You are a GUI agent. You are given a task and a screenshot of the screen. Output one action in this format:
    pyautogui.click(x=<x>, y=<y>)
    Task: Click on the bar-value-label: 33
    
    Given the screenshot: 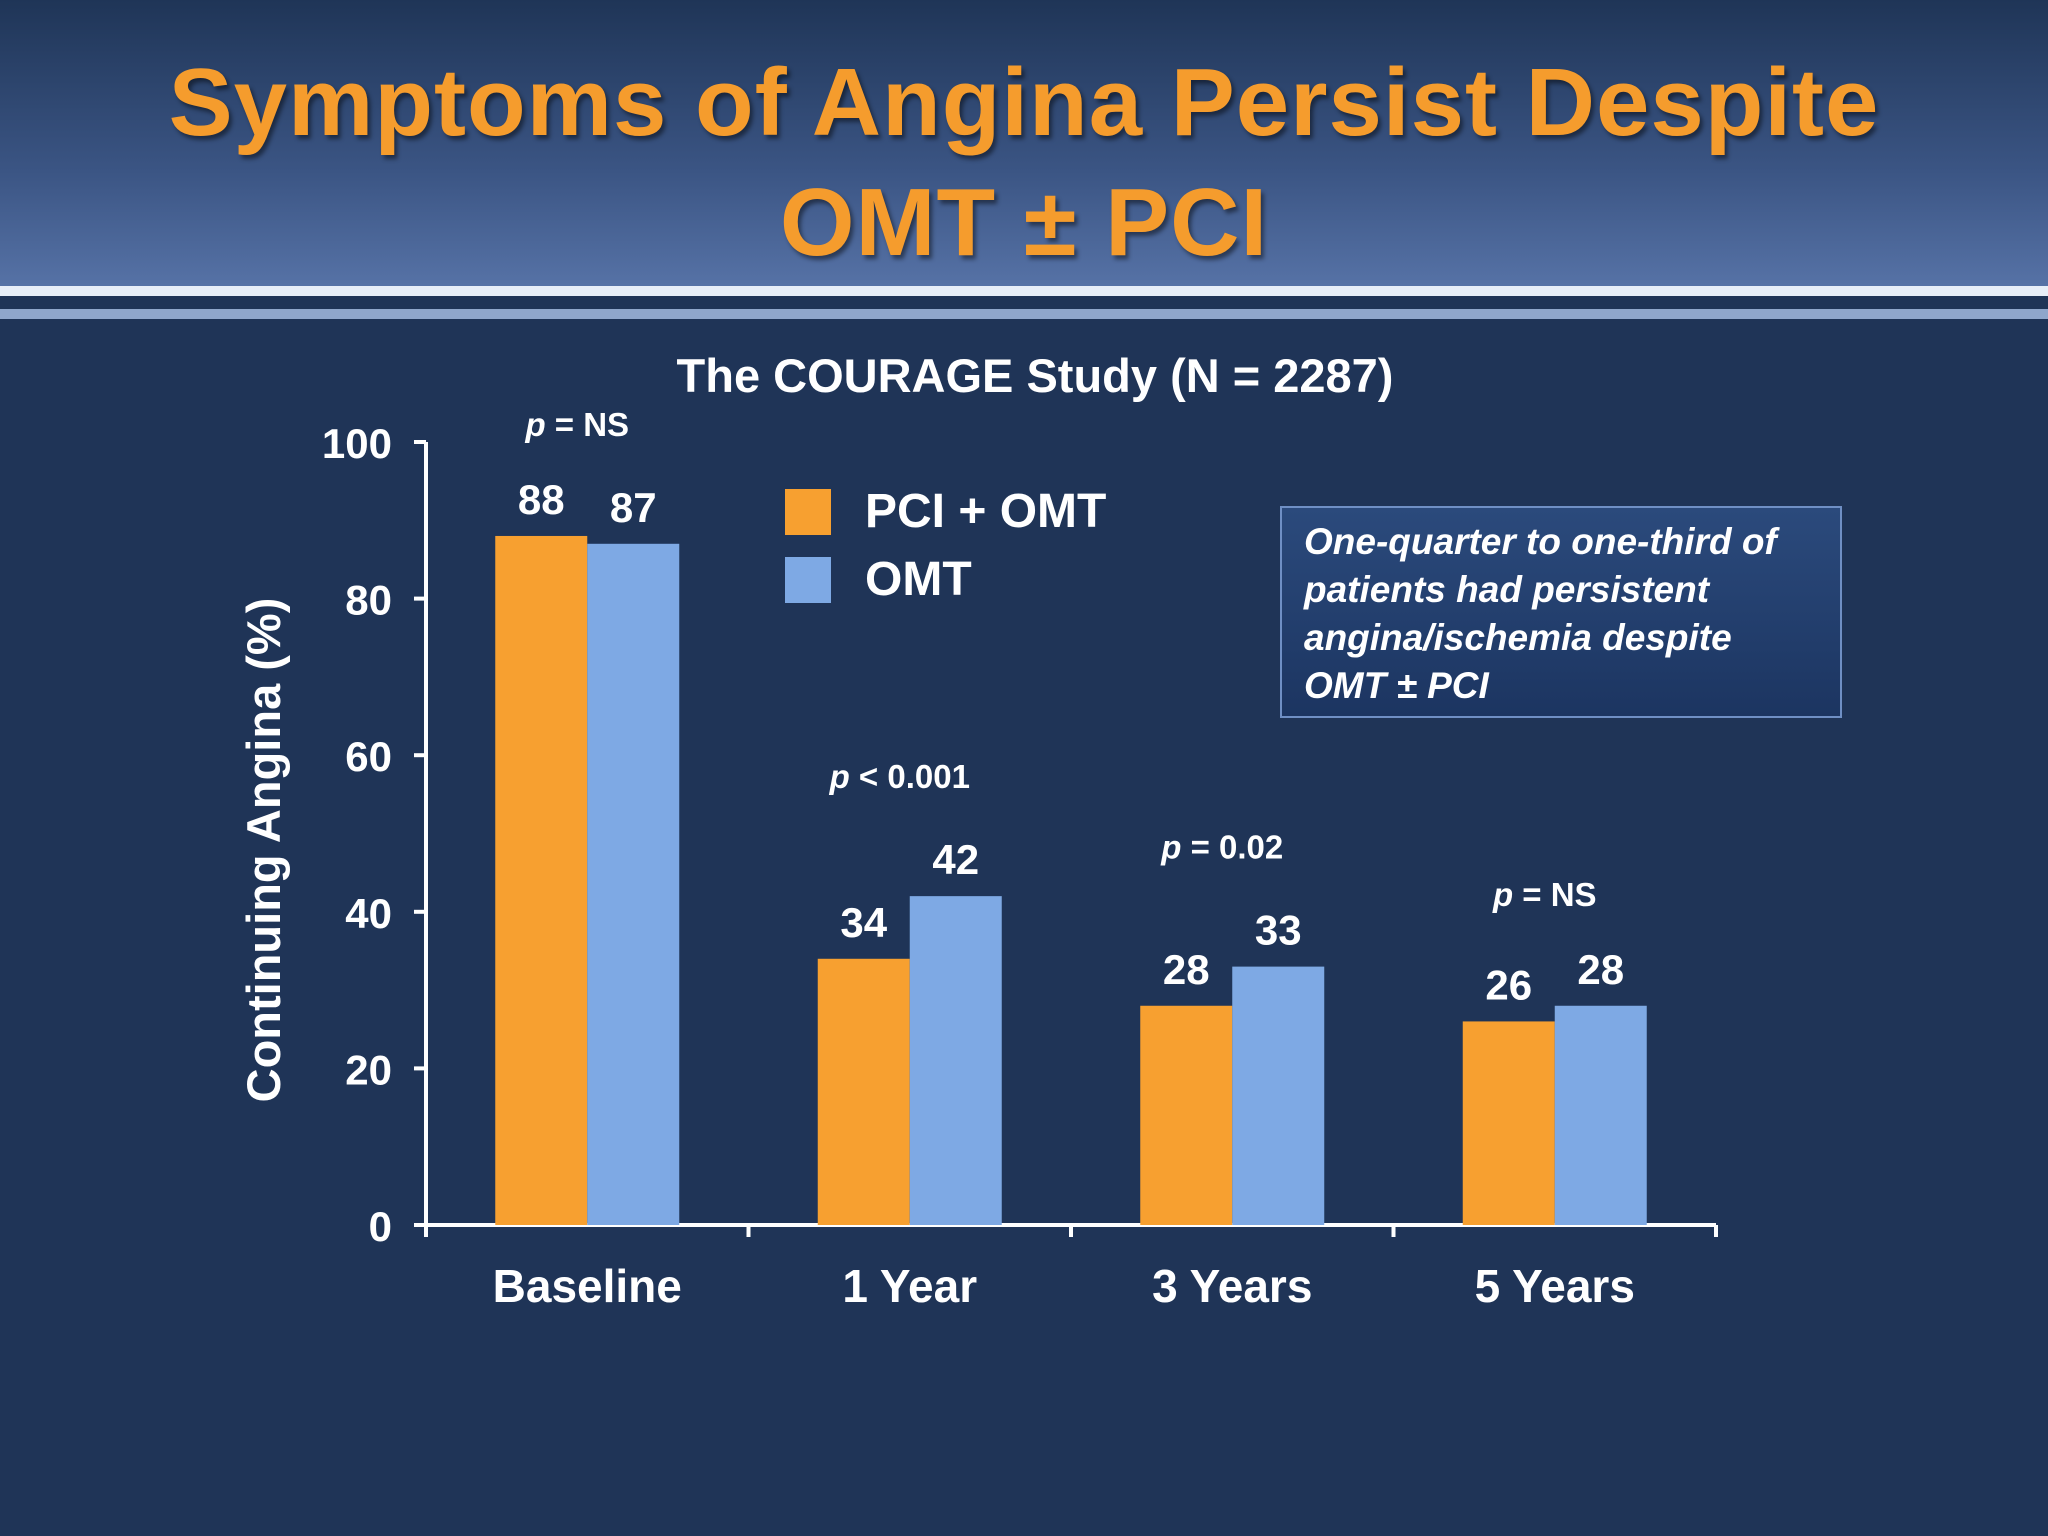 What is the action you would take?
    pyautogui.click(x=1278, y=930)
    